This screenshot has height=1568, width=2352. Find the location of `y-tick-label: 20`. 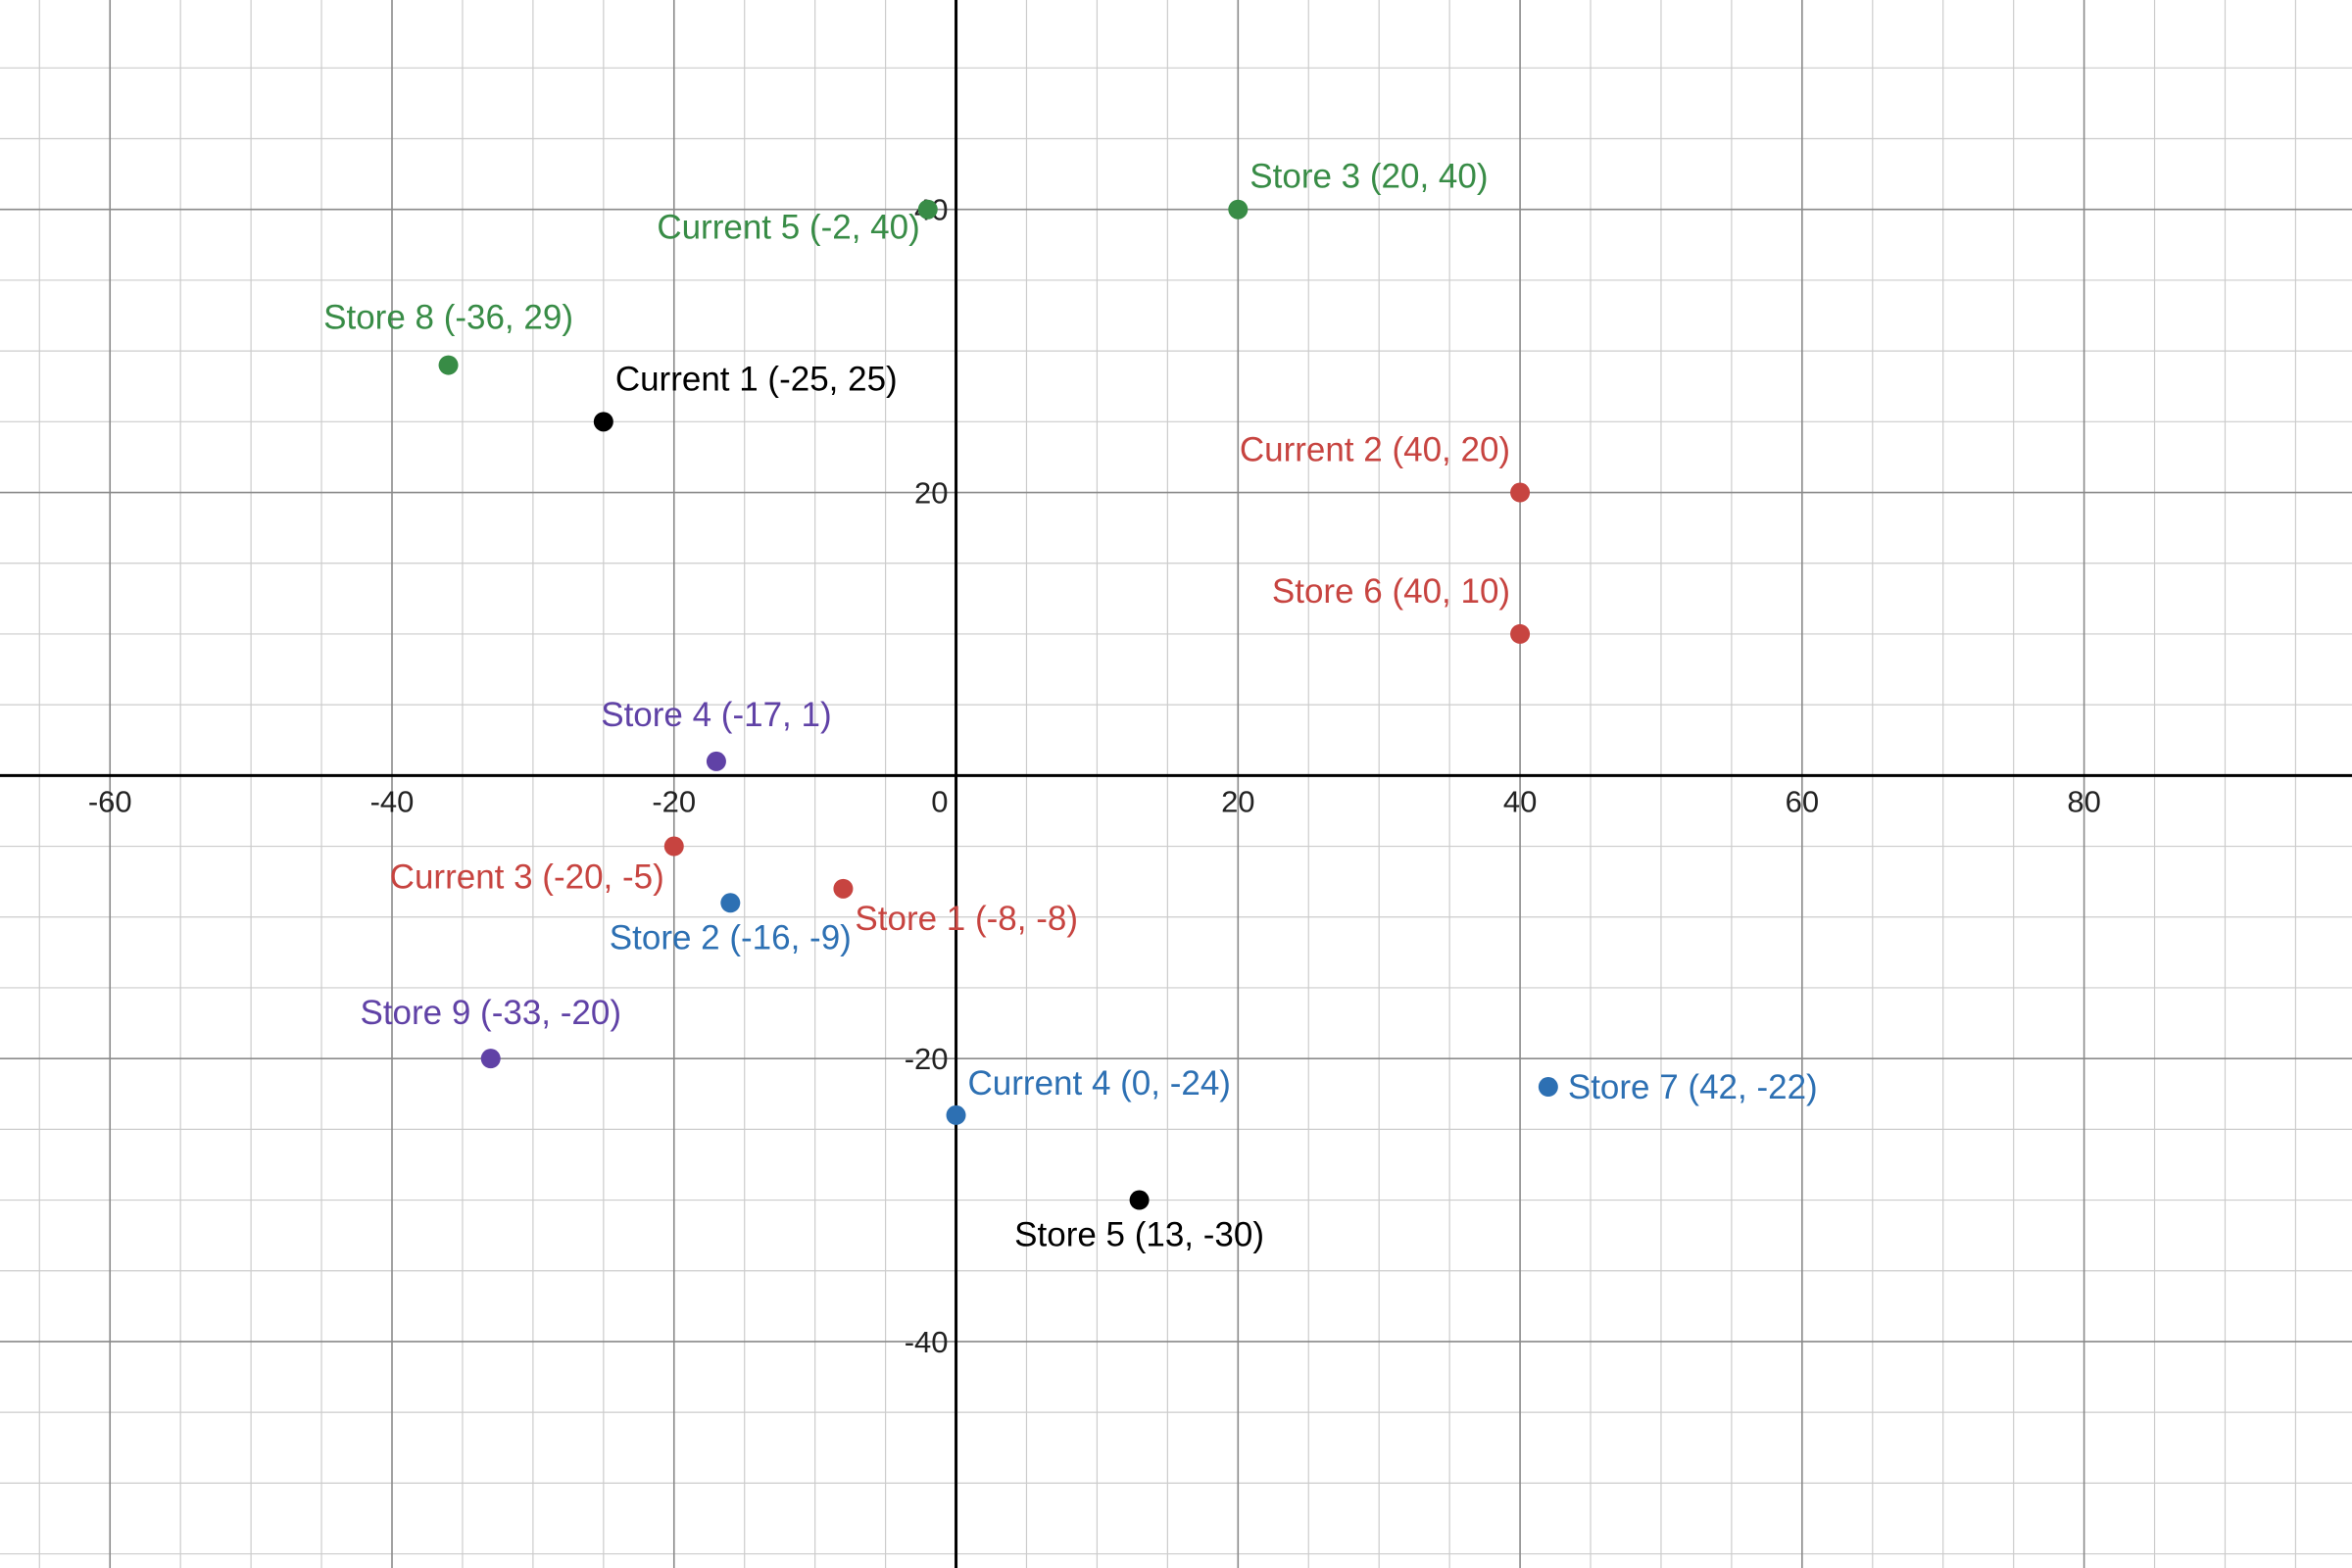

y-tick-label: 20 is located at coordinates (931, 493).